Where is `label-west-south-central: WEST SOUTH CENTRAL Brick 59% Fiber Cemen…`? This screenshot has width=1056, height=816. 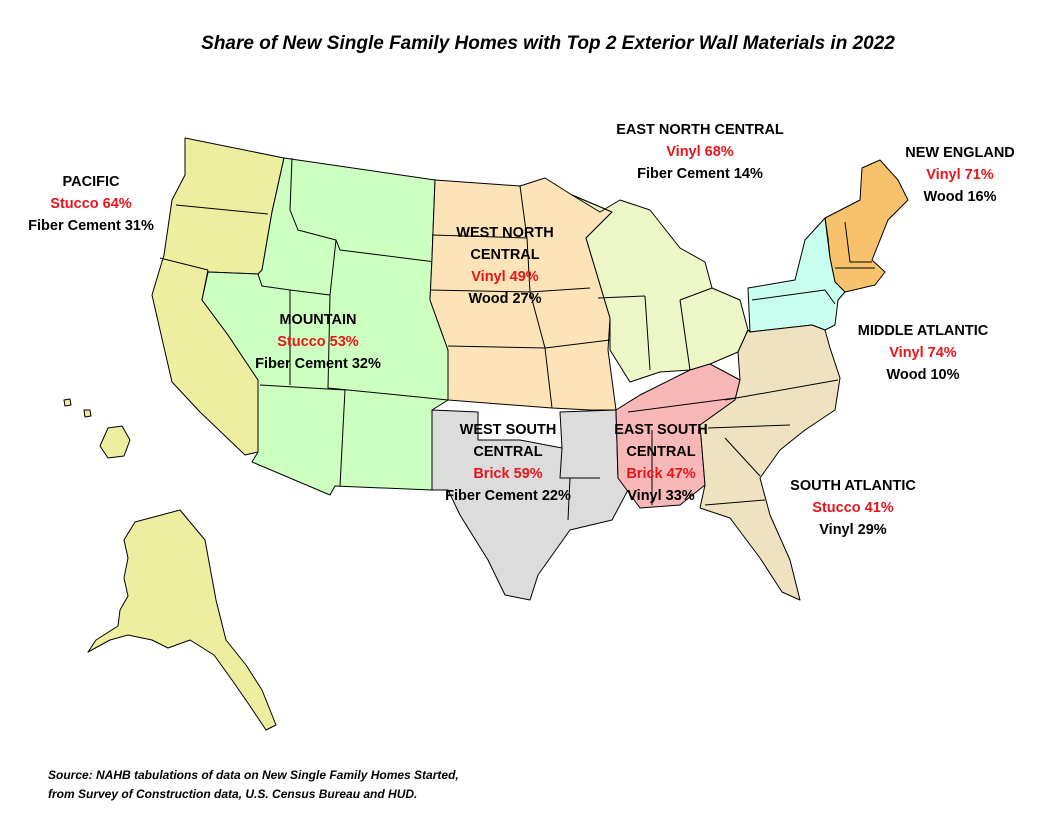 label-west-south-central: WEST SOUTH CENTRAL Brick 59% Fiber Cemen… is located at coordinates (508, 463).